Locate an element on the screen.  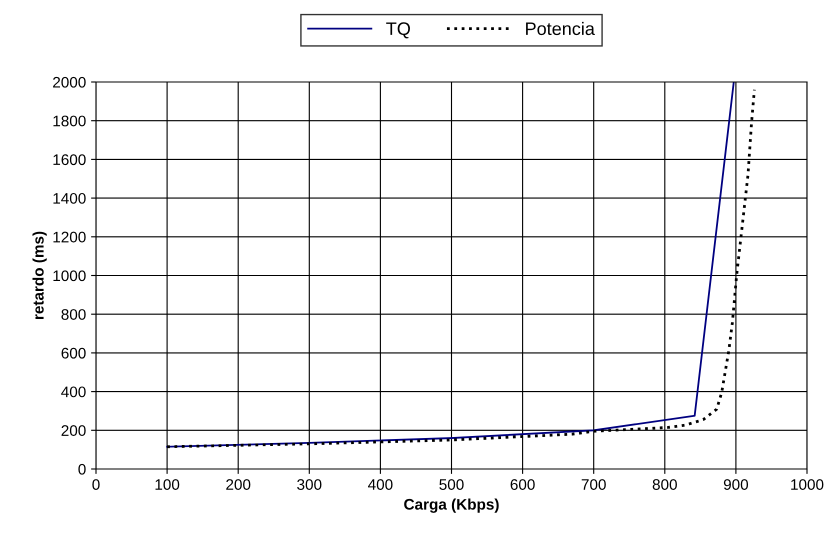
y-tick-label: 800 is located at coordinates (73, 314).